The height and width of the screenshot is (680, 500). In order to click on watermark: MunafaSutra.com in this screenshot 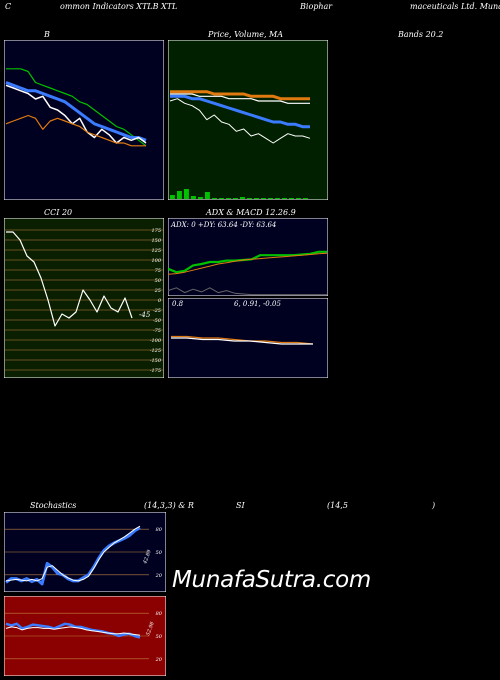, I will do `click(271, 580)`.